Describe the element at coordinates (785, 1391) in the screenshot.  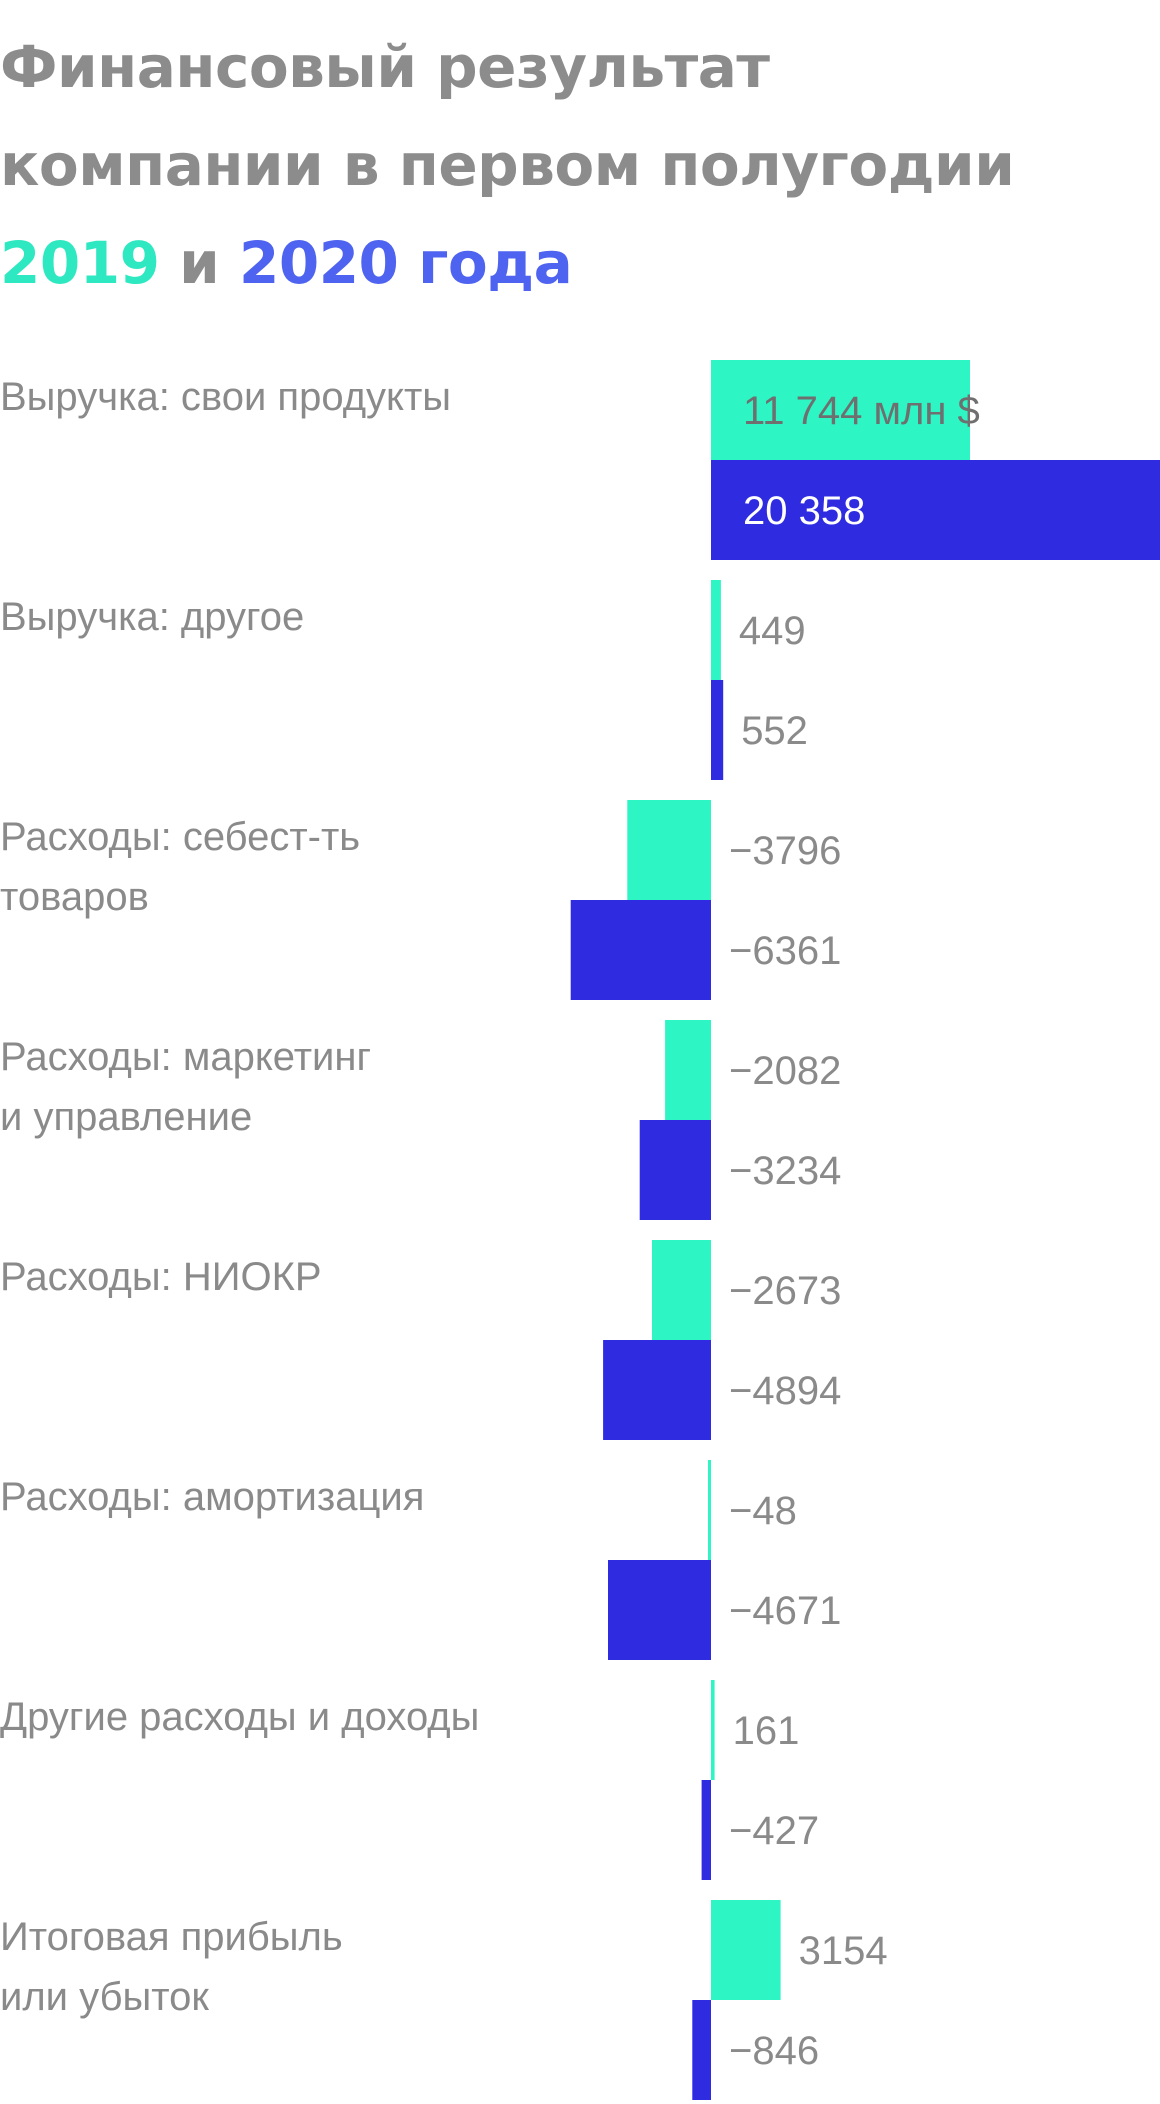
I see `value-label: −4894` at that location.